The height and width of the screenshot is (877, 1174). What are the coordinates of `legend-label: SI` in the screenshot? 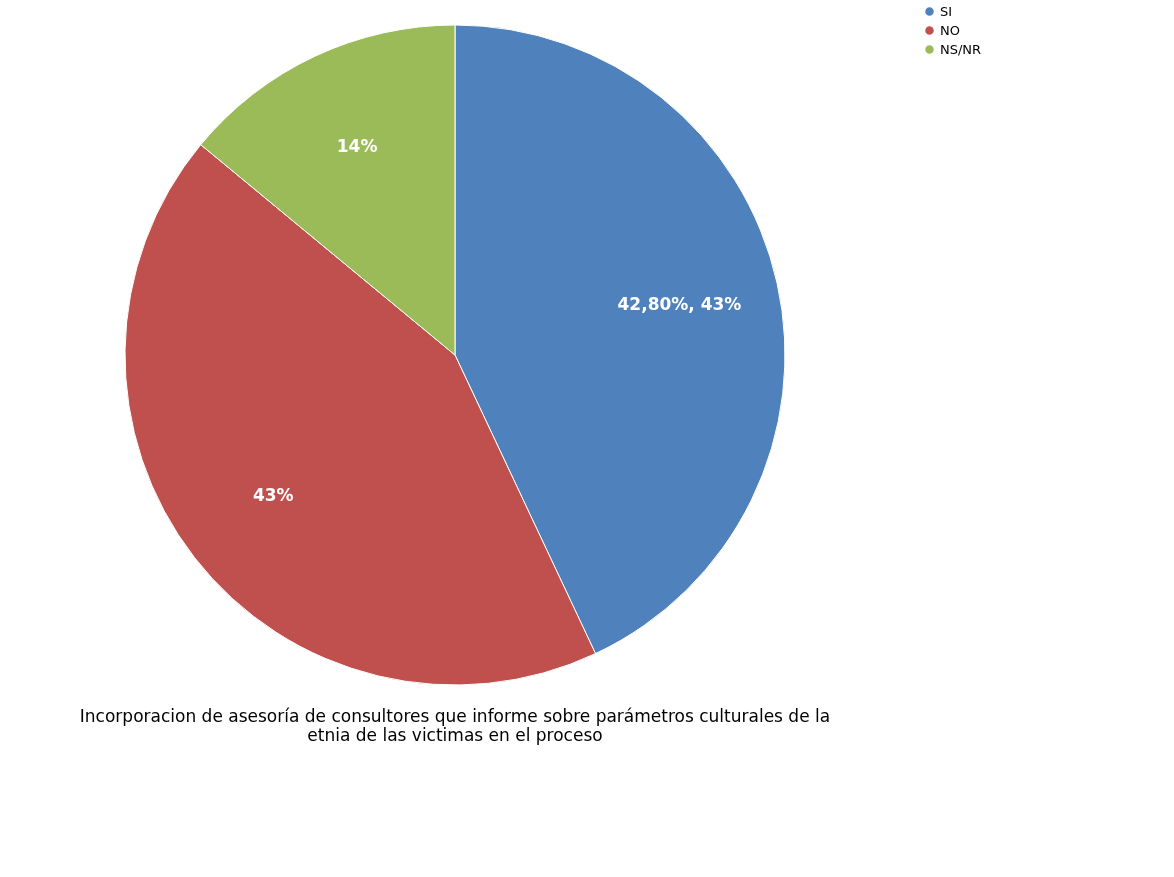 It's located at (946, 11).